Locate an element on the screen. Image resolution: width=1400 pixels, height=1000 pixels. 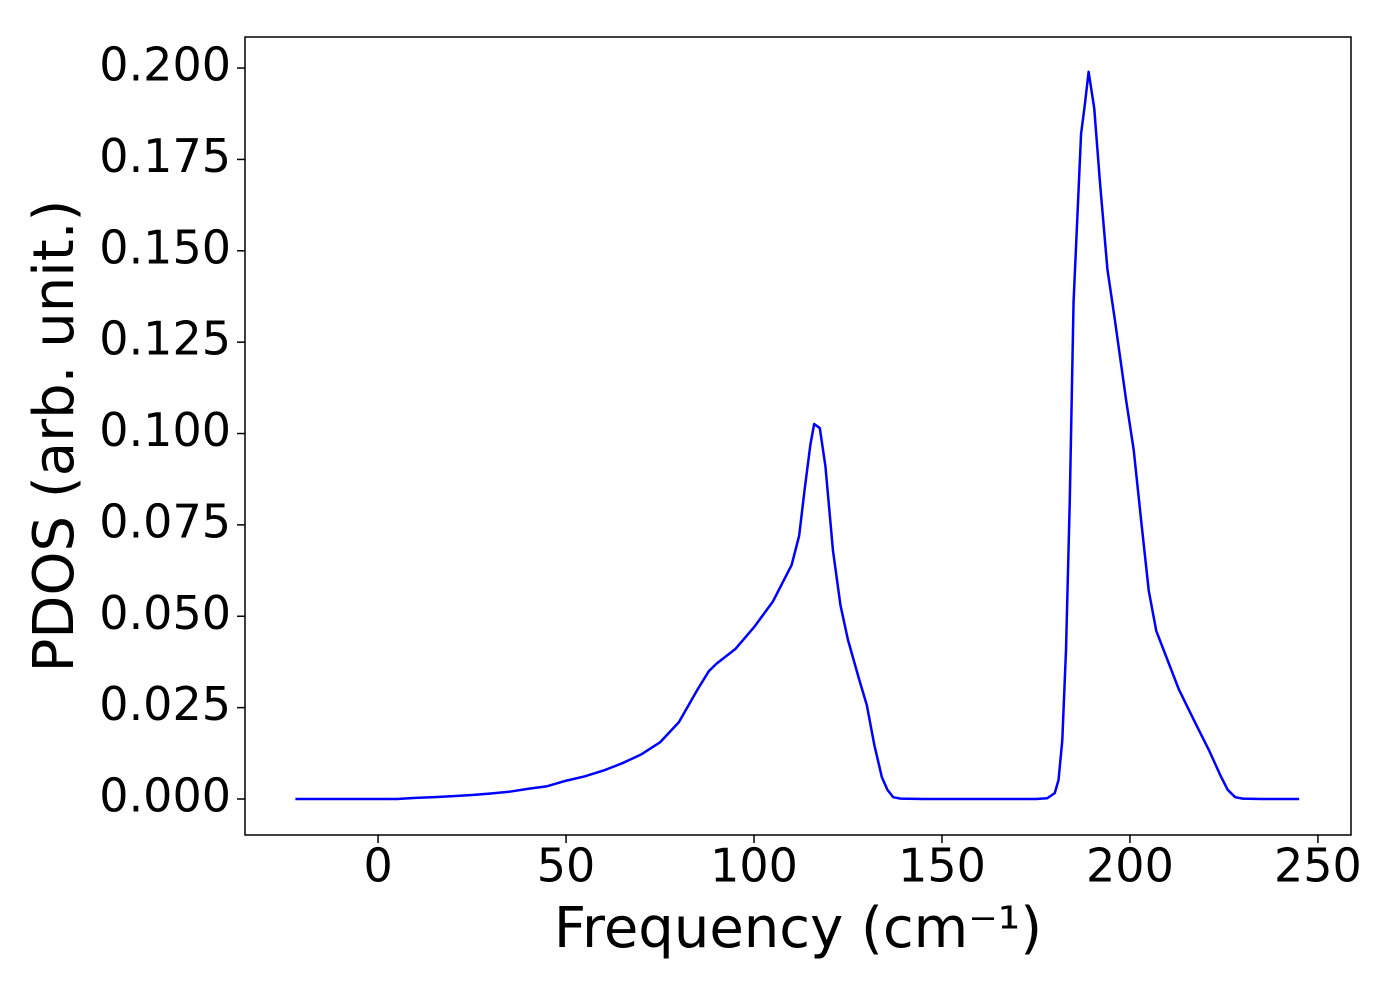
x-tick-label: 100 is located at coordinates (754, 866).